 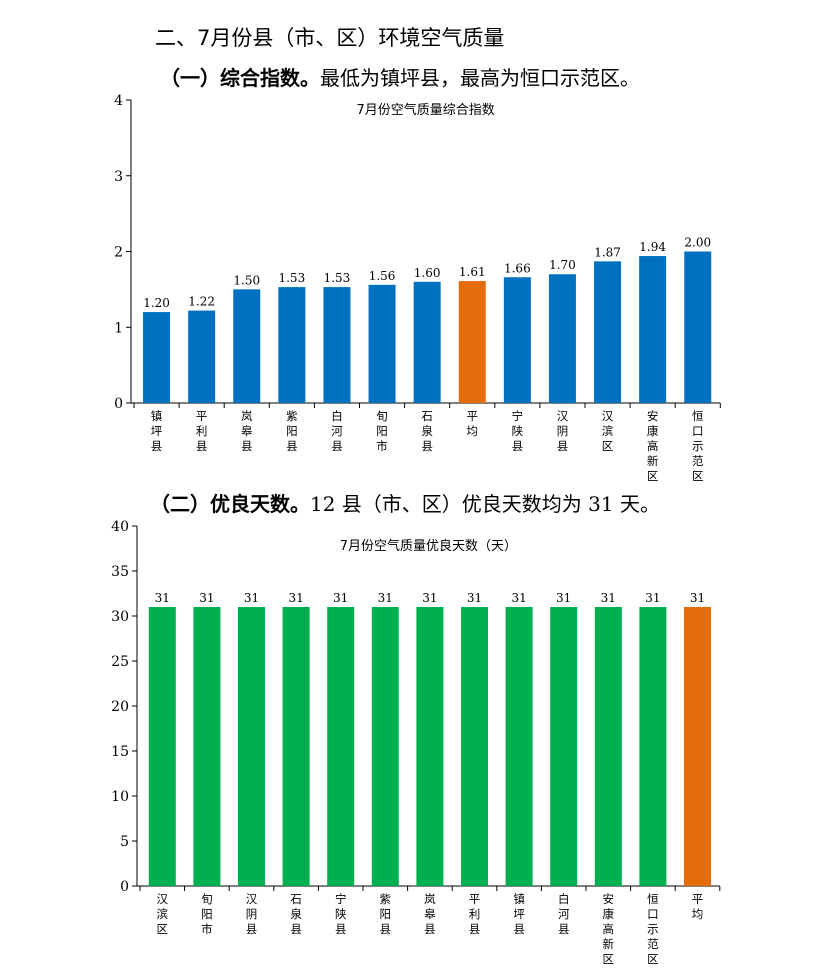 I want to click on section2-summary: （二）优良天数。12 县（市、区）优良天数均为 31 天。, so click(x=405, y=502).